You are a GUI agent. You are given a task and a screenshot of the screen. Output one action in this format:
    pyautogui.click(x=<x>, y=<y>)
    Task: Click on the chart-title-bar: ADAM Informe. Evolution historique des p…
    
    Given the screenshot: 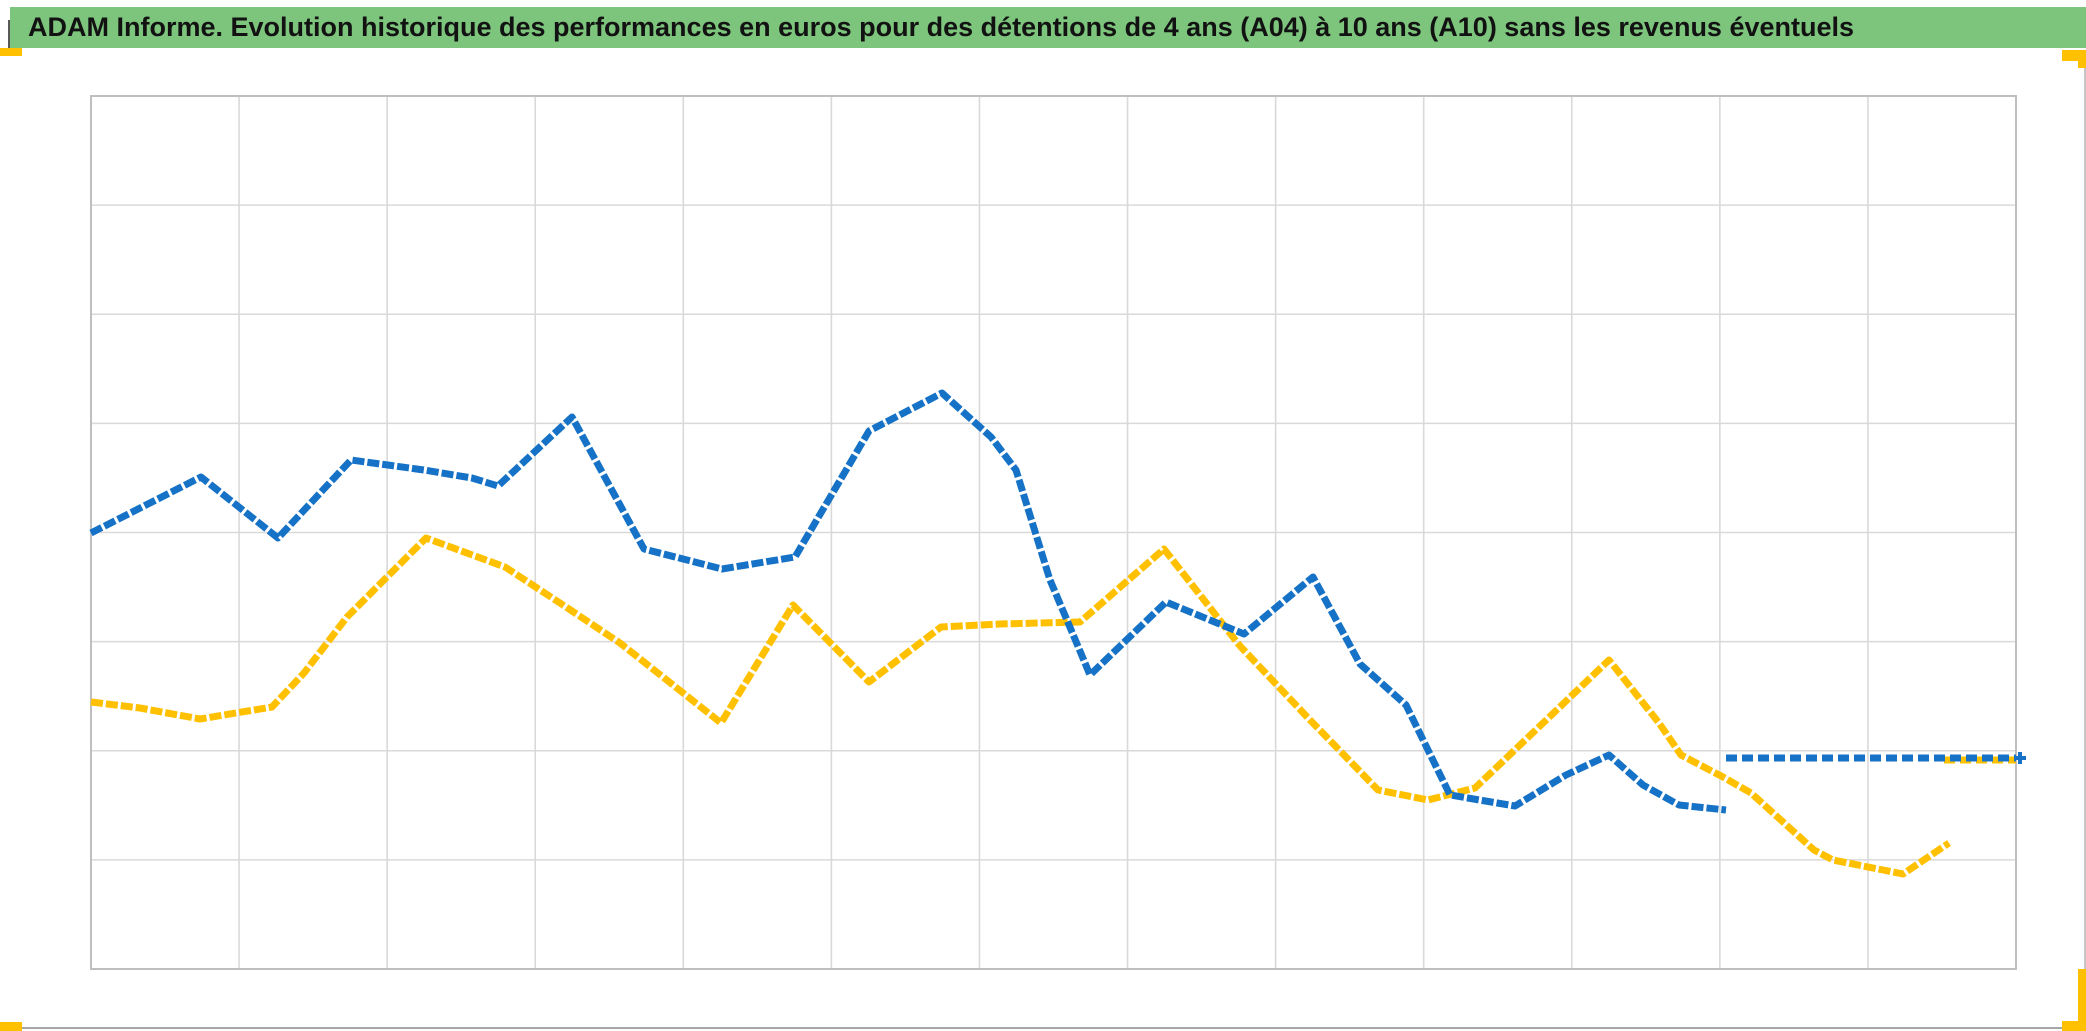 What is the action you would take?
    pyautogui.click(x=1048, y=27)
    